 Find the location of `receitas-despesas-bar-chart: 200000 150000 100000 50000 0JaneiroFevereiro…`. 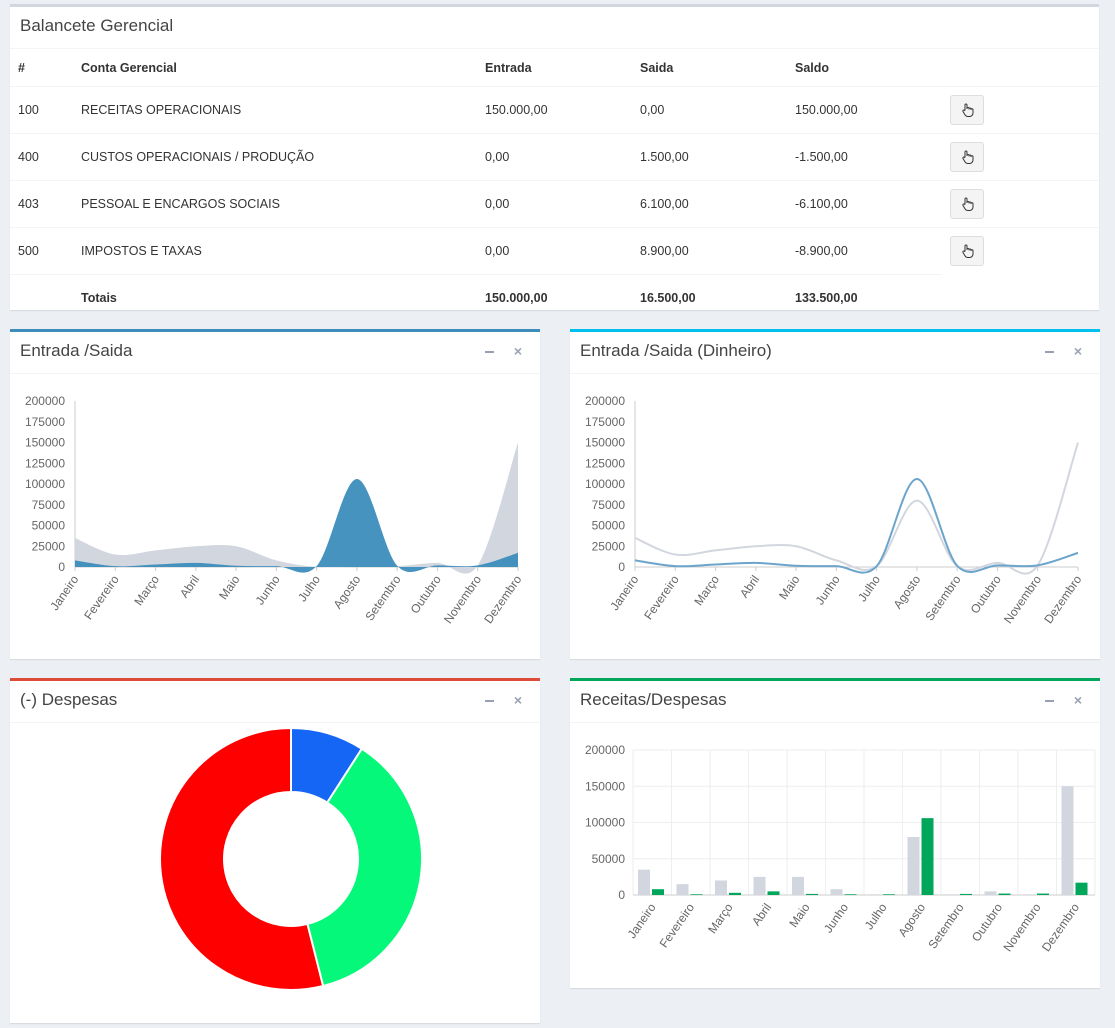

receitas-despesas-bar-chart: 200000 150000 100000 50000 0JaneiroFevereiro… is located at coordinates (840, 848).